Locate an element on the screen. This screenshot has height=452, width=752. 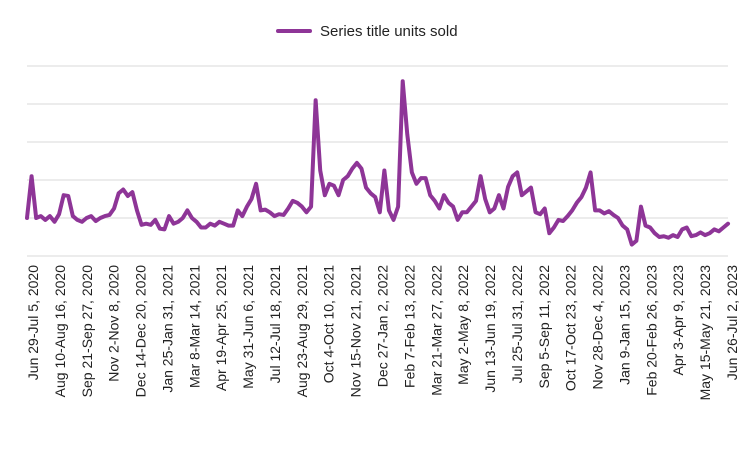
x-tick-label: May 15-May 21, 2023 is located at coordinates (705, 333).